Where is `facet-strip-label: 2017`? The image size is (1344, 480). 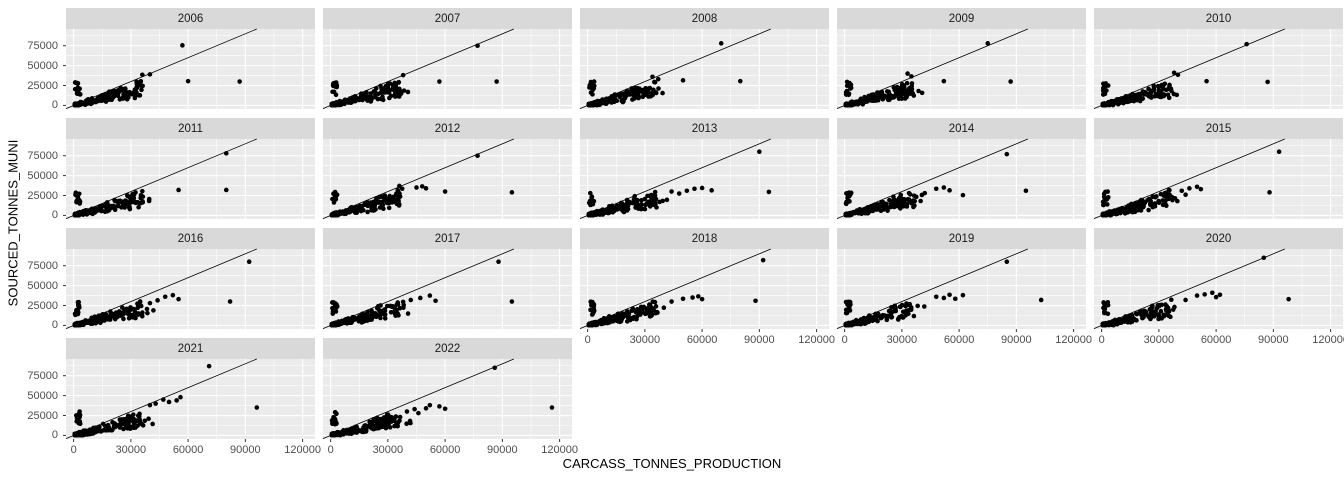
facet-strip-label: 2017 is located at coordinates (447, 238).